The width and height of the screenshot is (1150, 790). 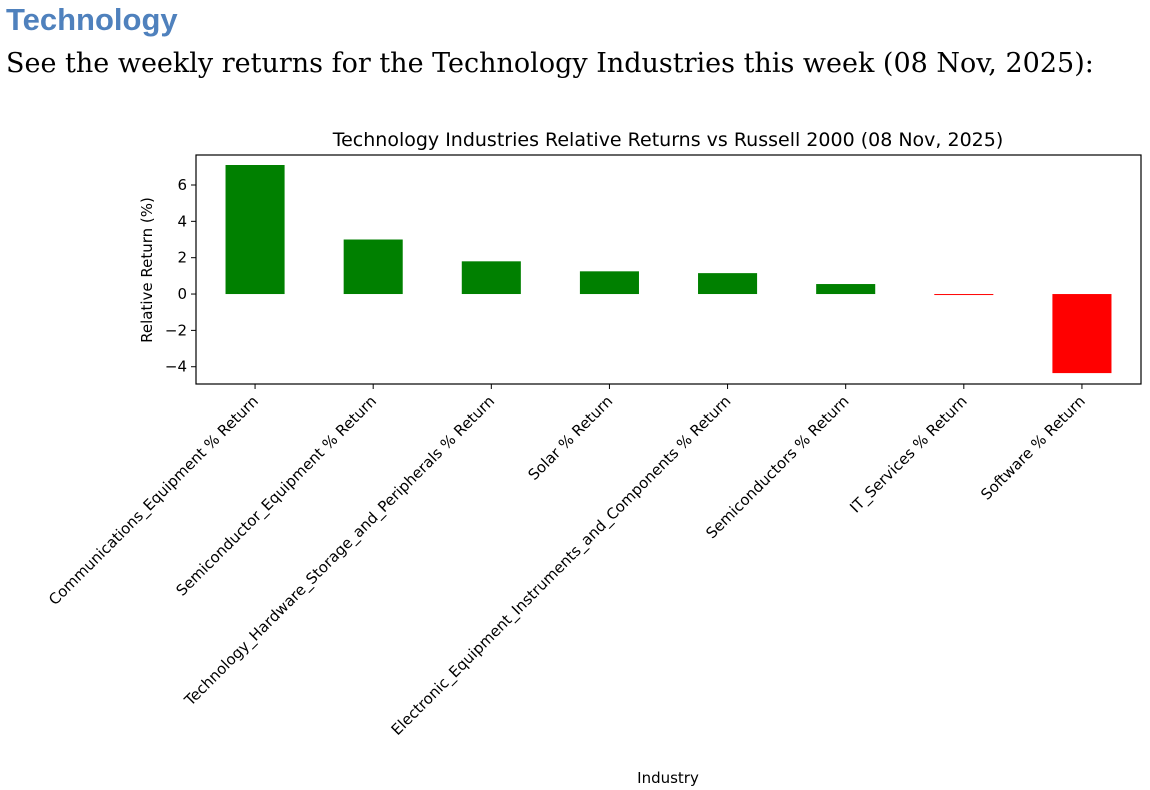 I want to click on y-tick-label: −4, so click(x=176, y=367).